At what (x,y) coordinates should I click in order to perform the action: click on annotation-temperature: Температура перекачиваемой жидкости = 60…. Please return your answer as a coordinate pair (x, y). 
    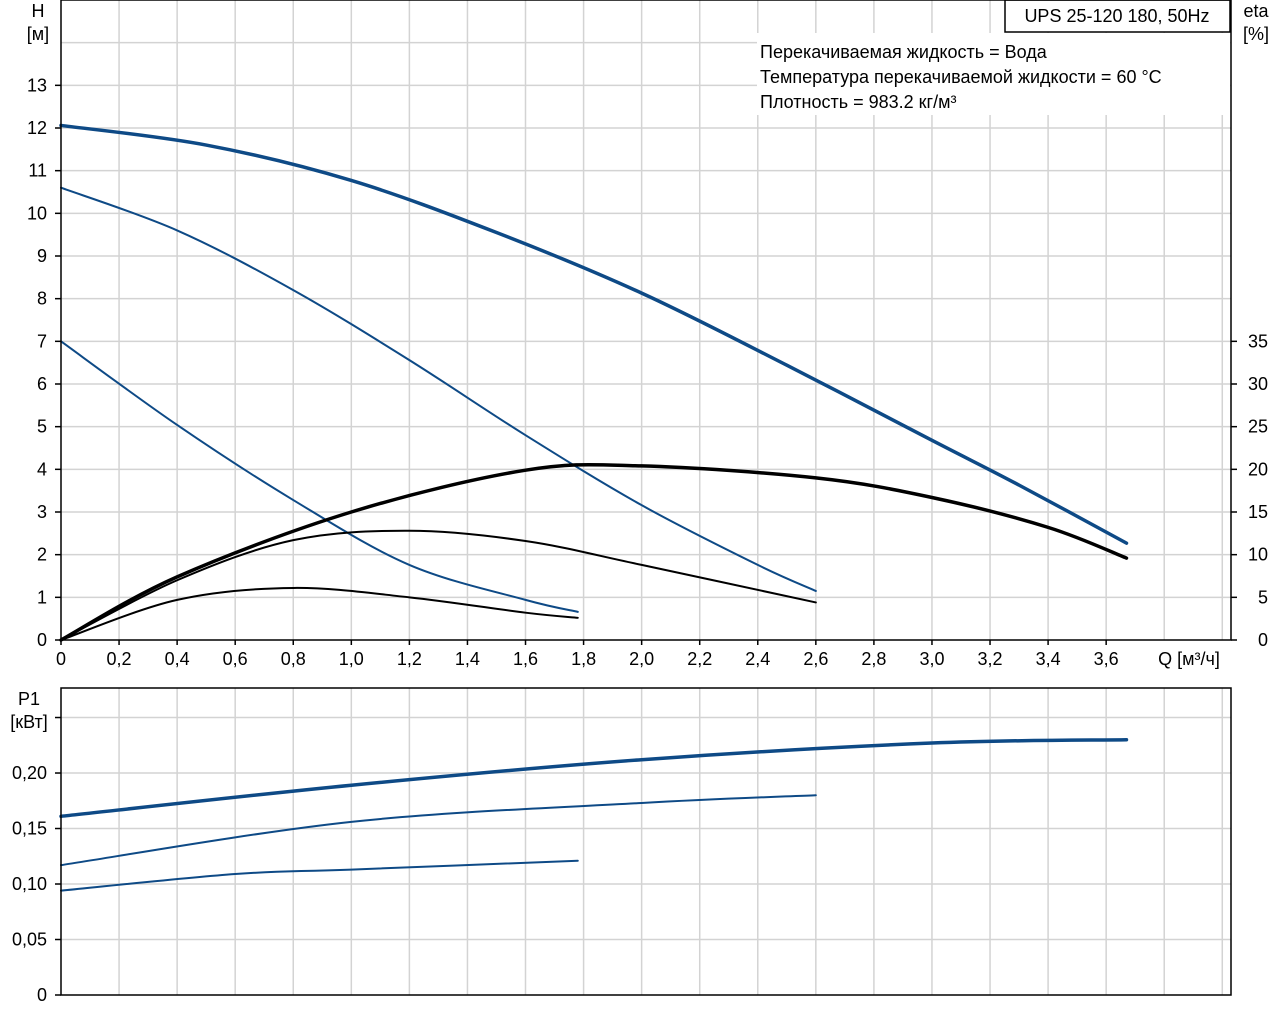
    Looking at the image, I should click on (961, 77).